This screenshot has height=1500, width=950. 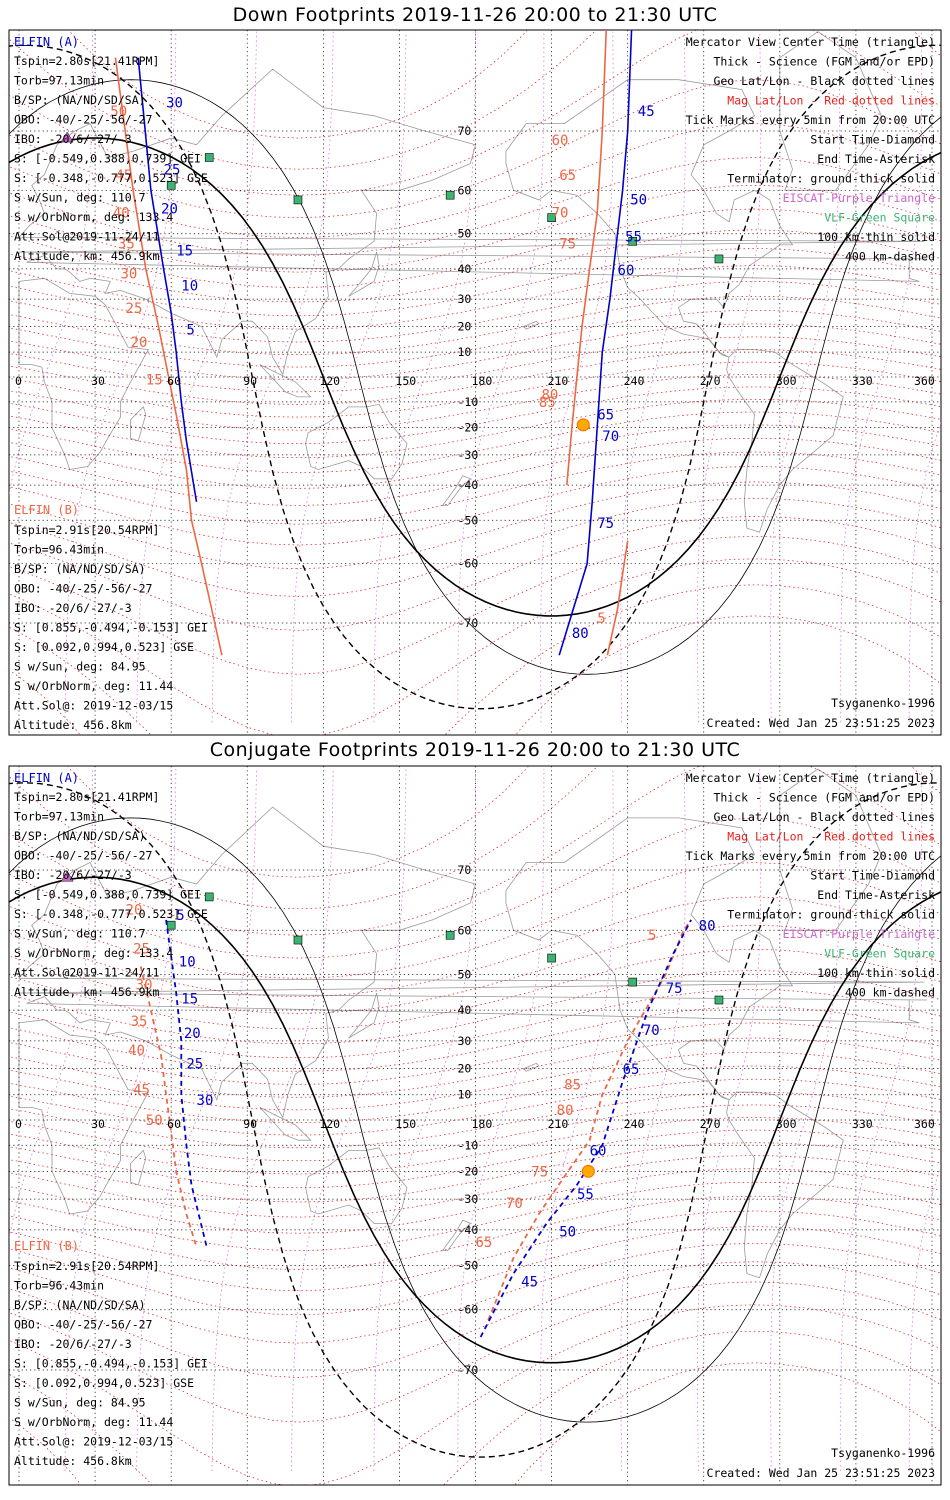 What do you see at coordinates (831, 101) in the screenshot?
I see `legend-item: Mag Lat/Lon - Red dotted lines` at bounding box center [831, 101].